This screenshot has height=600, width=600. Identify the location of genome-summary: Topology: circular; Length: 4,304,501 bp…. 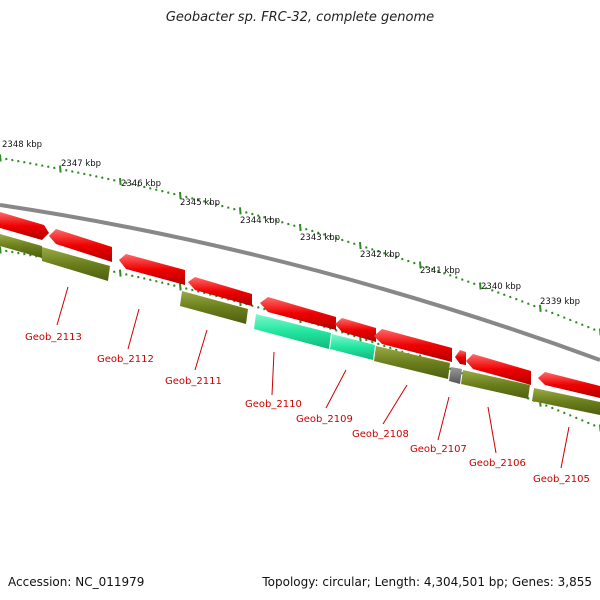
(427, 582).